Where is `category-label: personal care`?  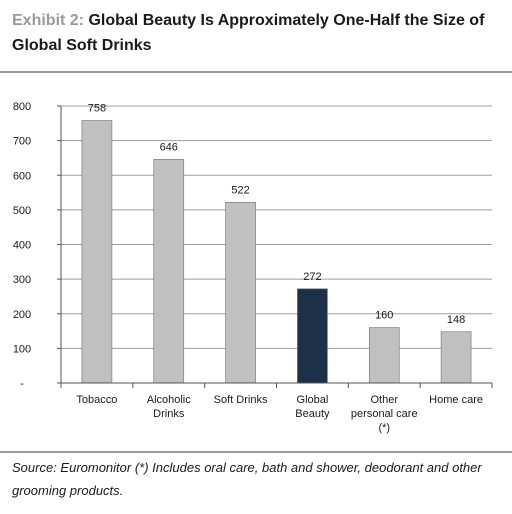
category-label: personal care is located at coordinates (384, 414).